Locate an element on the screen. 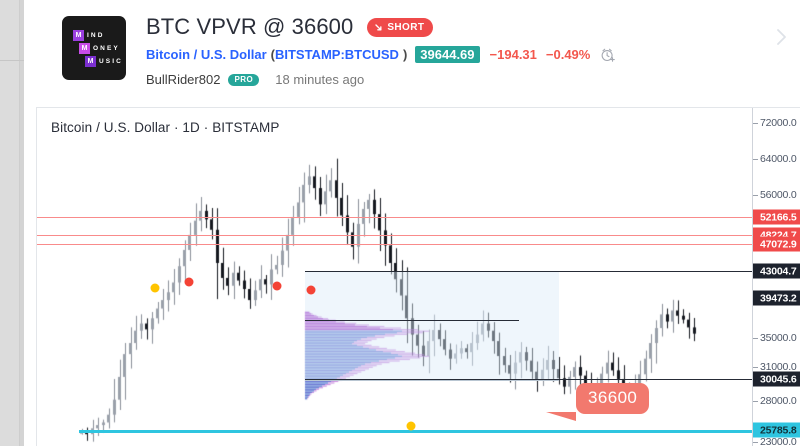 The height and width of the screenshot is (446, 800). symbol-close-paren: ) is located at coordinates (405, 54).